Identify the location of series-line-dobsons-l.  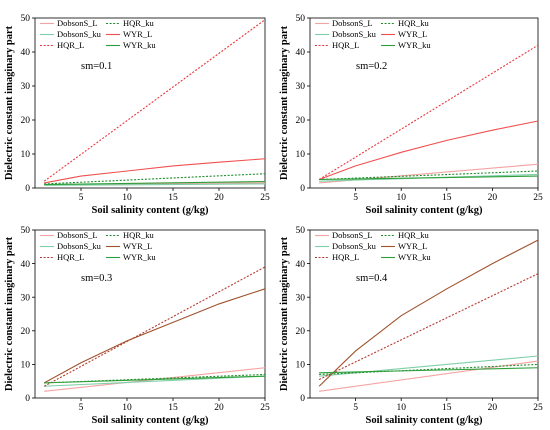
(429, 376).